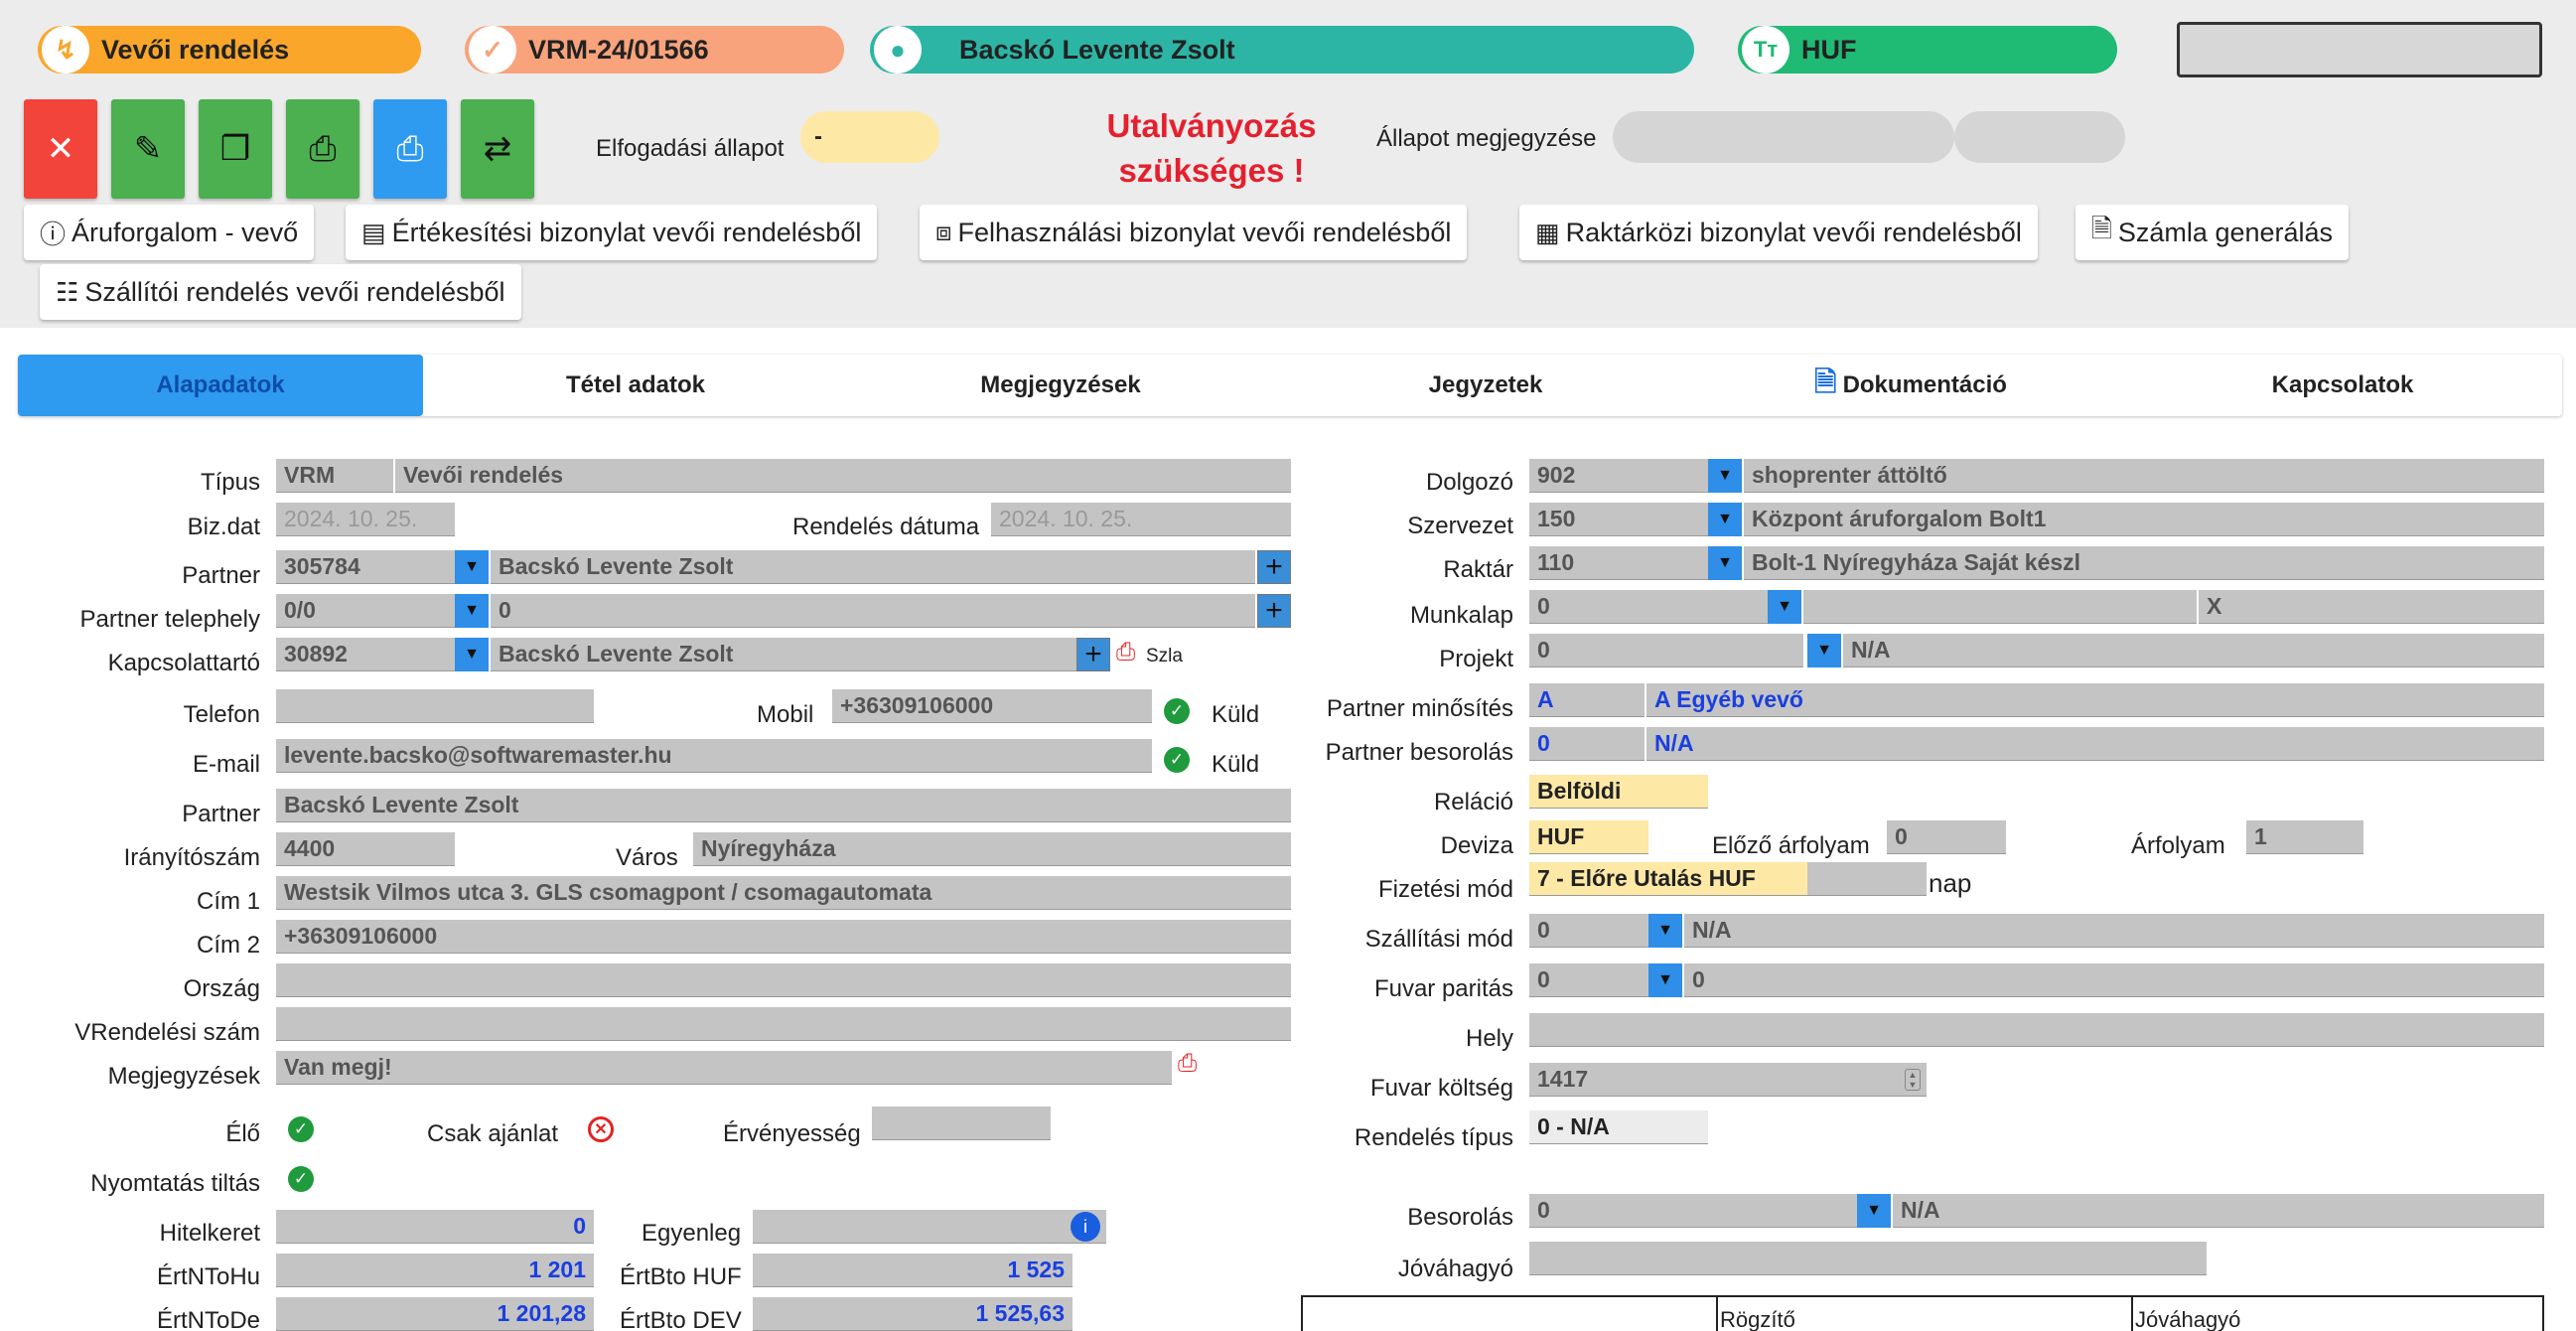 Image resolution: width=2576 pixels, height=1331 pixels. Describe the element at coordinates (1656, 607) in the screenshot. I see `munkalap-code-field: 0` at that location.